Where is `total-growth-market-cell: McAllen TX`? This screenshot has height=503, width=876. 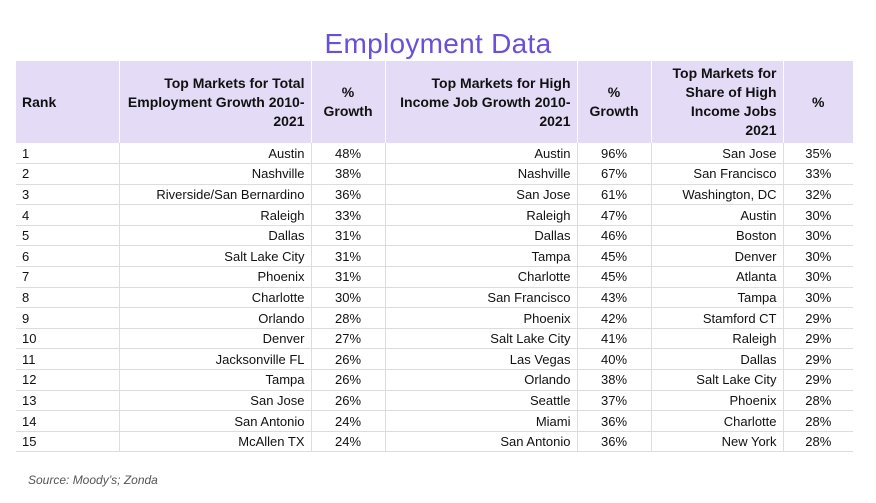 total-growth-market-cell: McAllen TX is located at coordinates (214, 442).